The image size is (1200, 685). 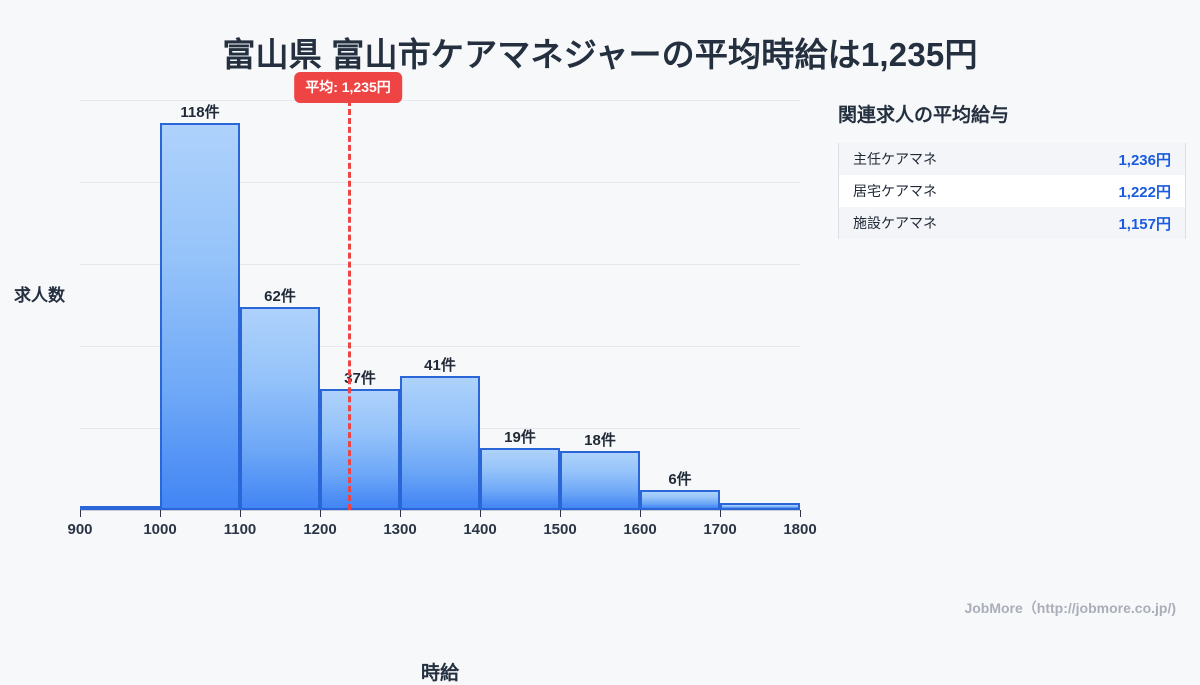 What do you see at coordinates (200, 112) in the screenshot?
I see `bar-value-label: 118件` at bounding box center [200, 112].